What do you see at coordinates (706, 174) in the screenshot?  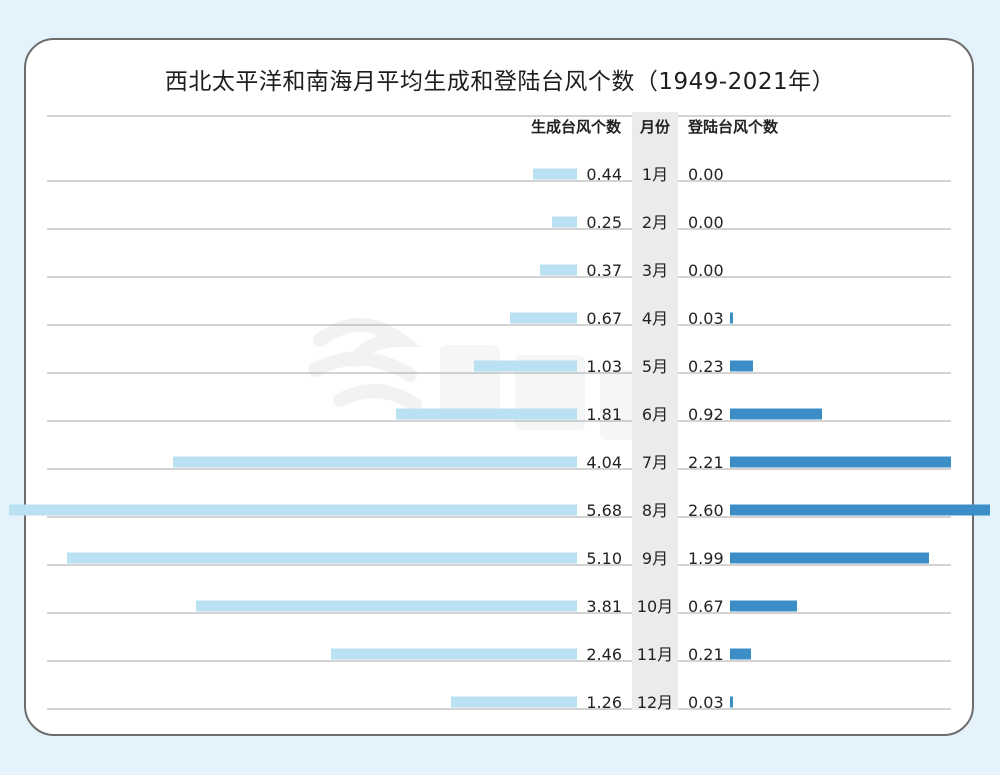 I see `label-landfall-1: 0.00` at bounding box center [706, 174].